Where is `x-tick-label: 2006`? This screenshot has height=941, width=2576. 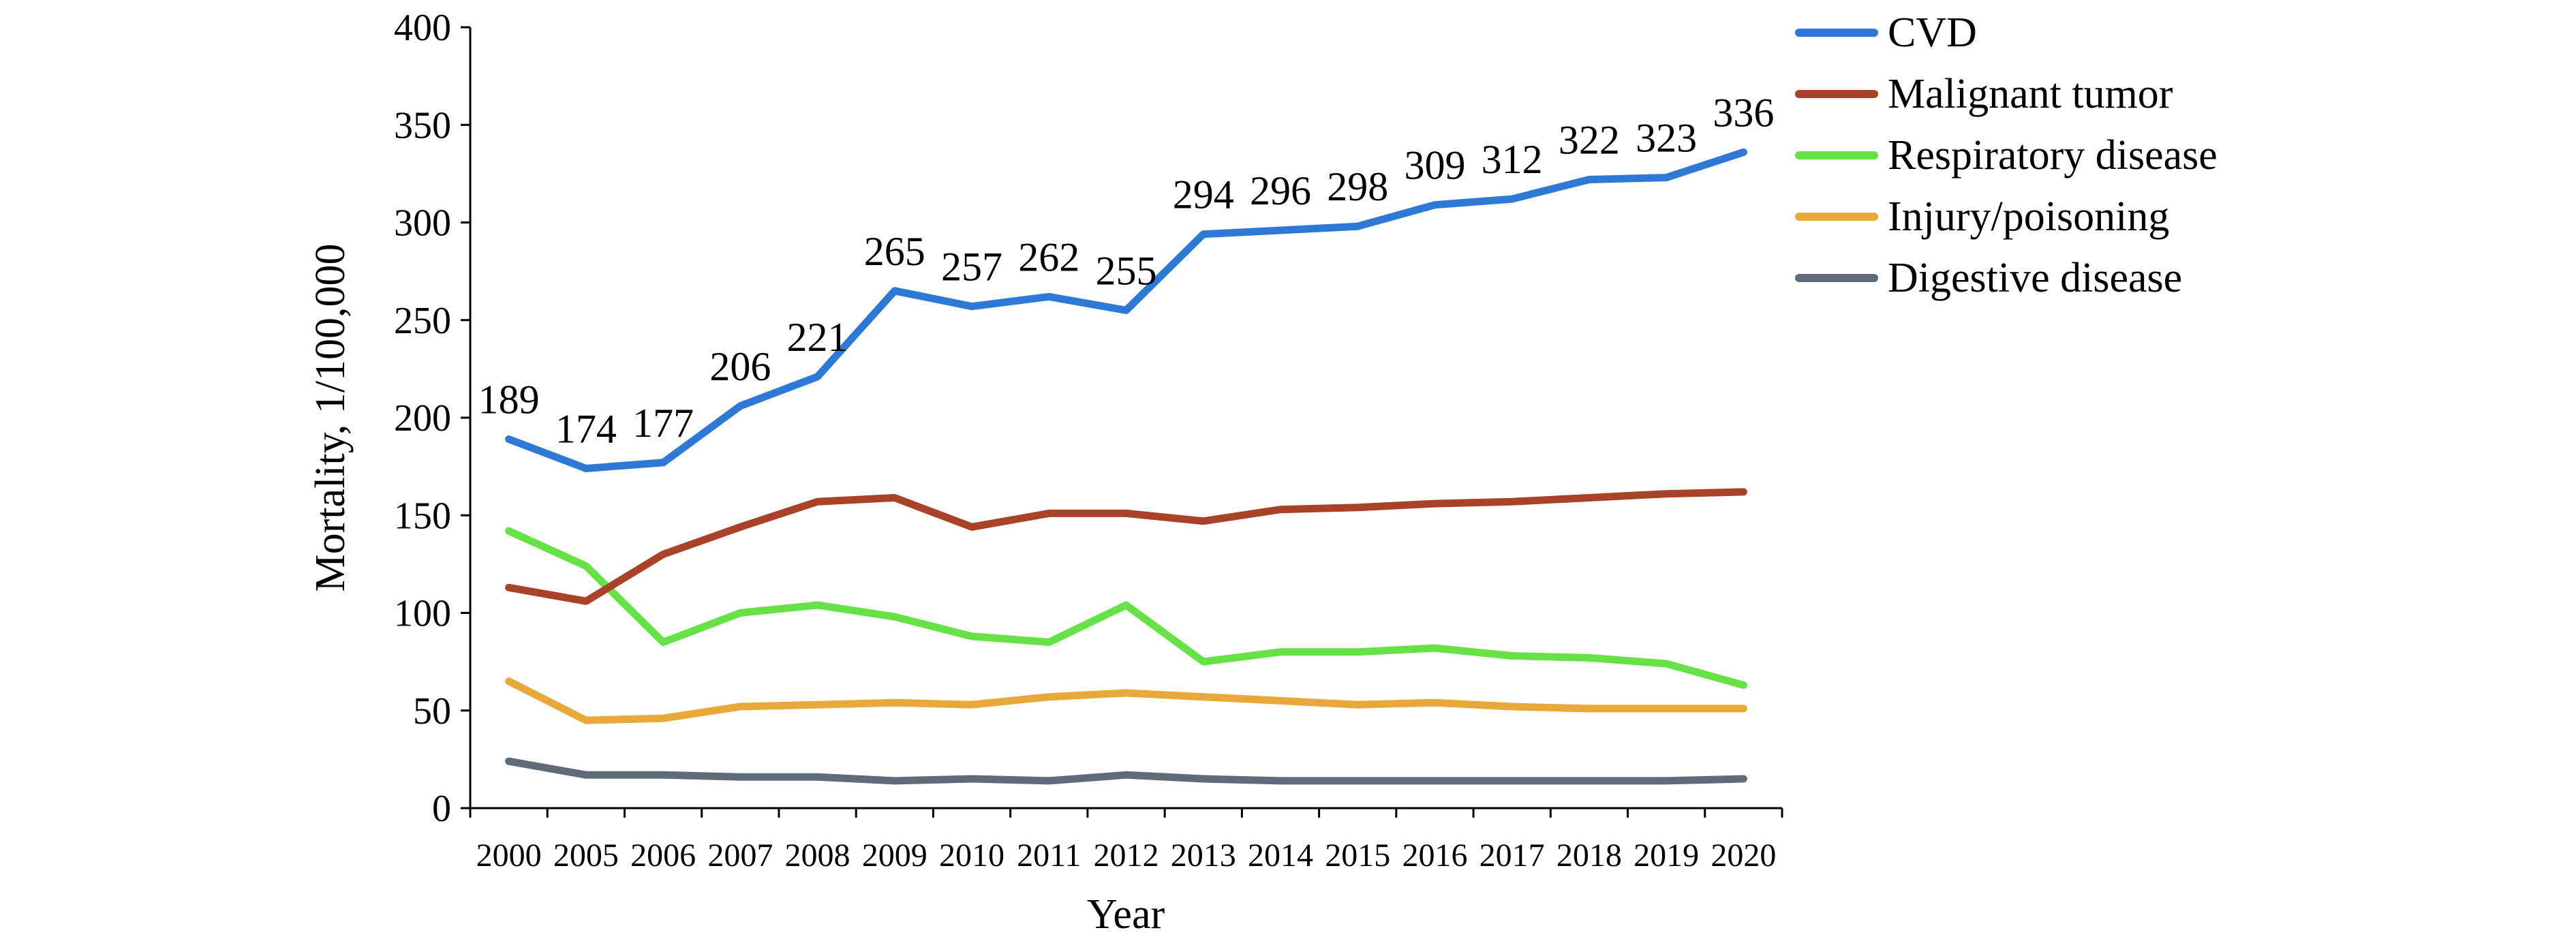
x-tick-label: 2006 is located at coordinates (663, 855).